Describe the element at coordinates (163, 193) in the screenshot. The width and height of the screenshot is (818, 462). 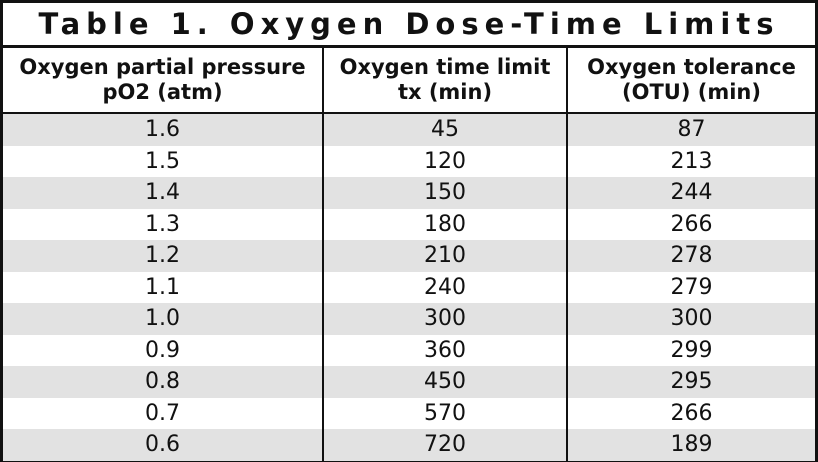
I see `table-cell: 1.4` at that location.